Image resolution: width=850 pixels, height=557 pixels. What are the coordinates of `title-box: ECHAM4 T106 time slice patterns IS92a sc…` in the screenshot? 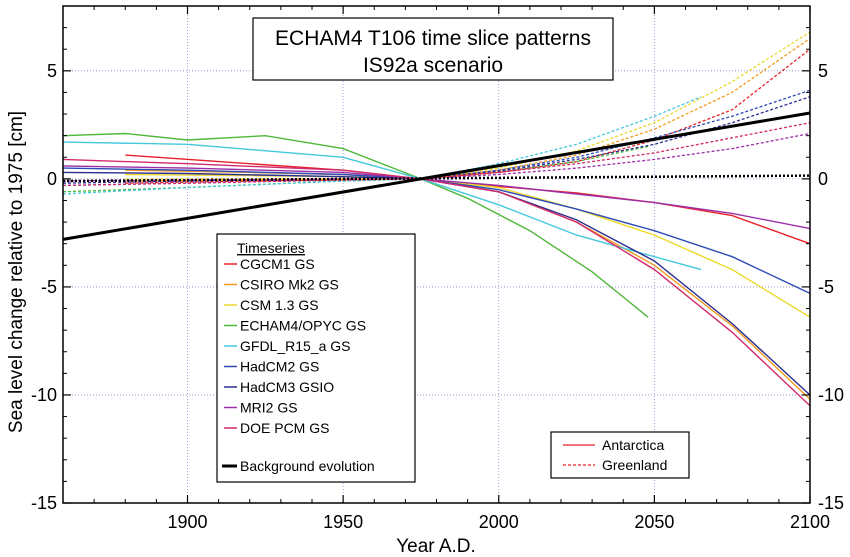 It's located at (433, 49).